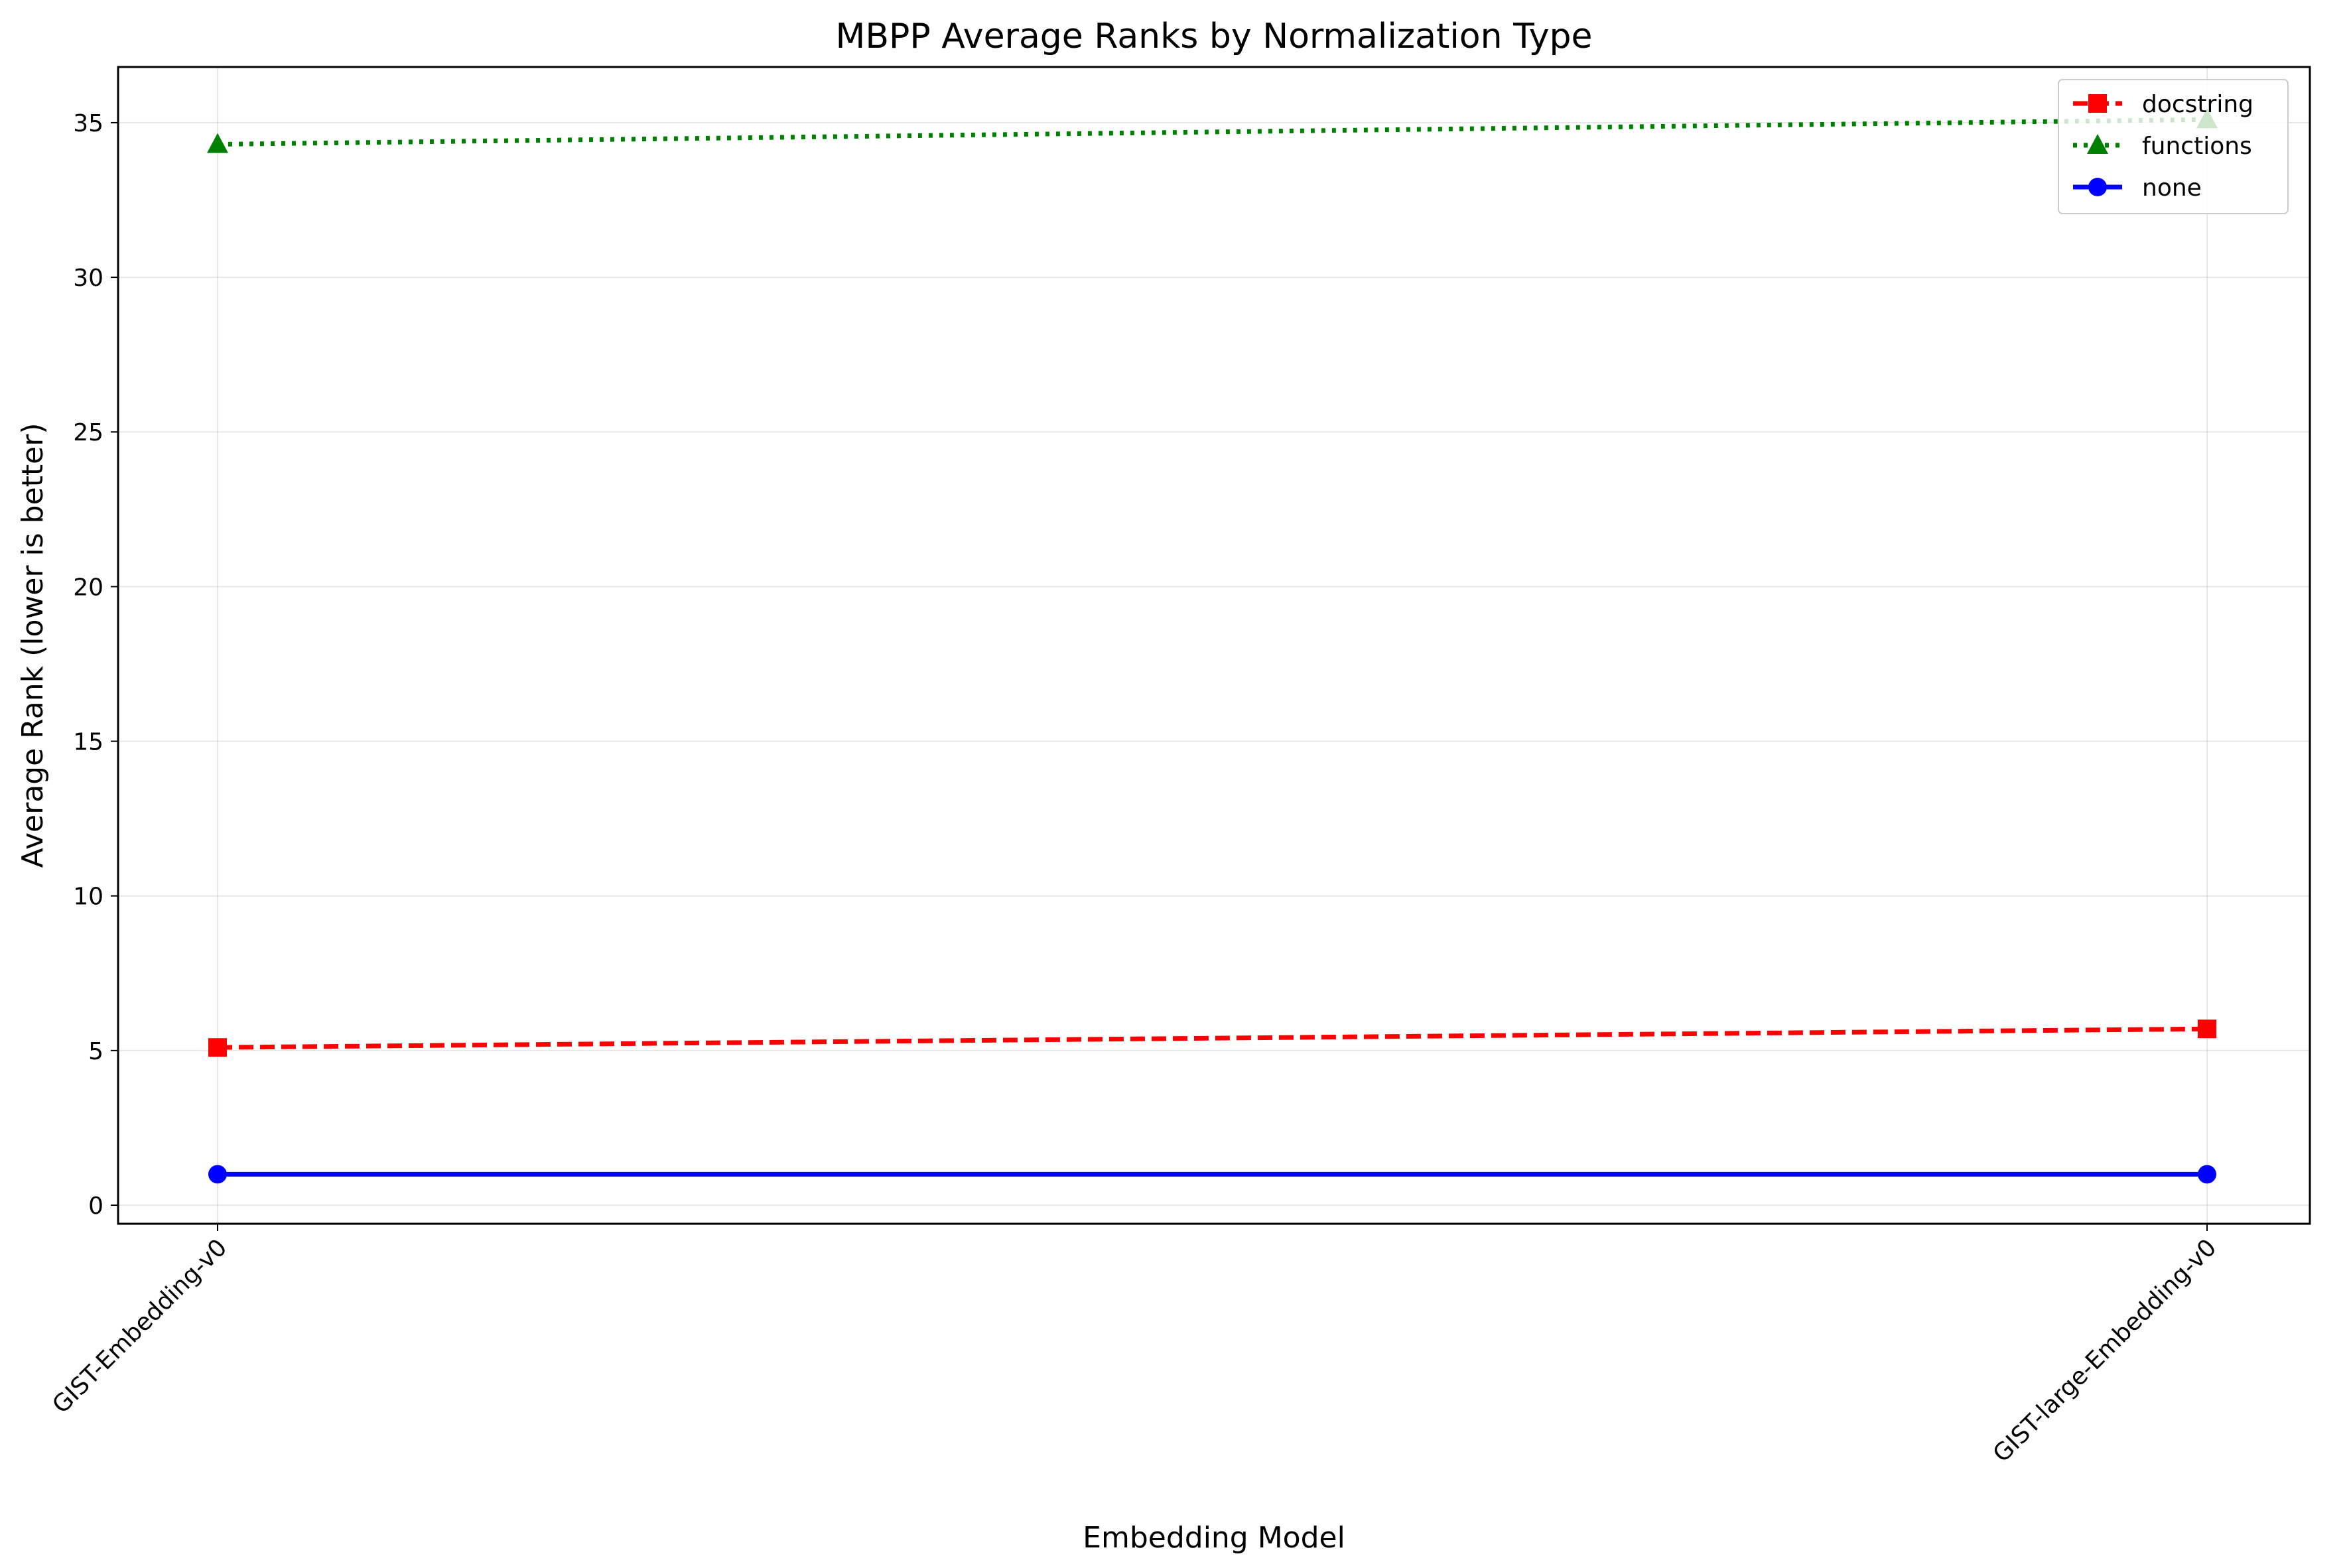 This screenshot has width=2349, height=1568. I want to click on legend-box, so click(2173, 147).